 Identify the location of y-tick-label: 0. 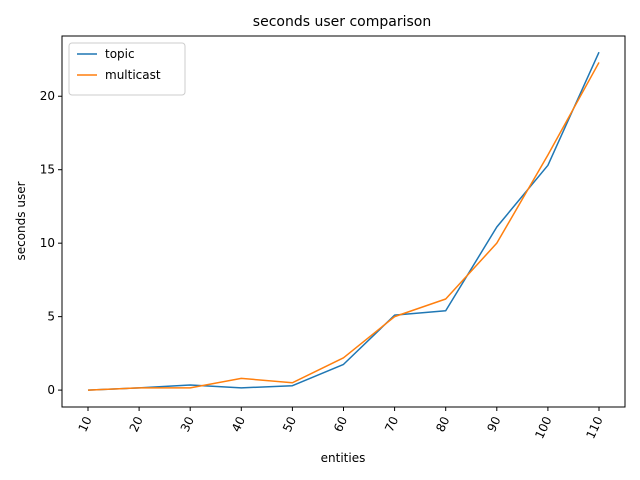
(51, 390).